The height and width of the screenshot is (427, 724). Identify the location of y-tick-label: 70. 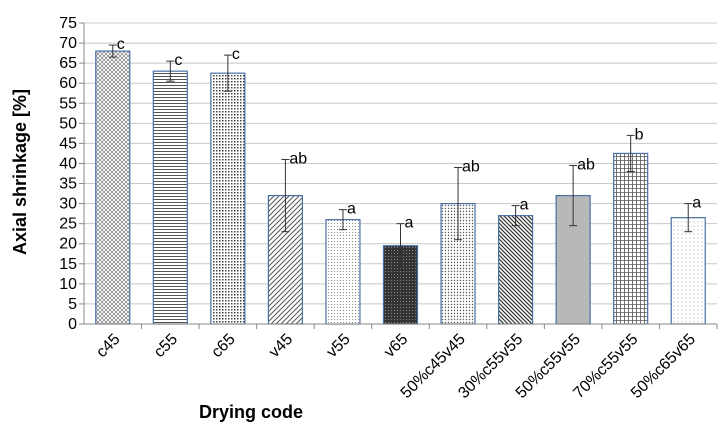
(68, 43).